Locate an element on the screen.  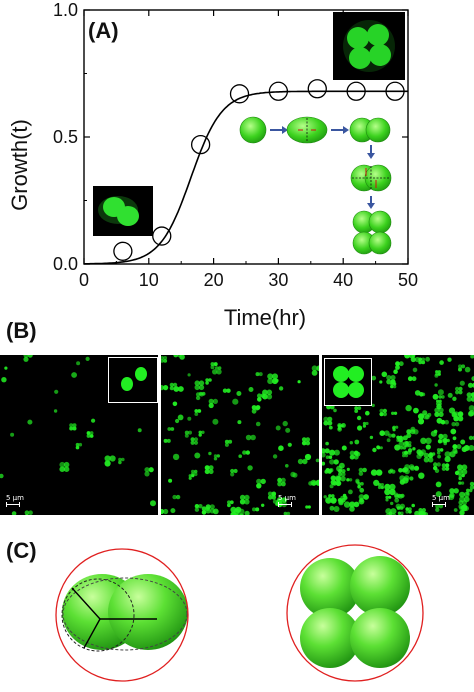
scale-bar-3: 5 μm is located at coordinates (441, 500).